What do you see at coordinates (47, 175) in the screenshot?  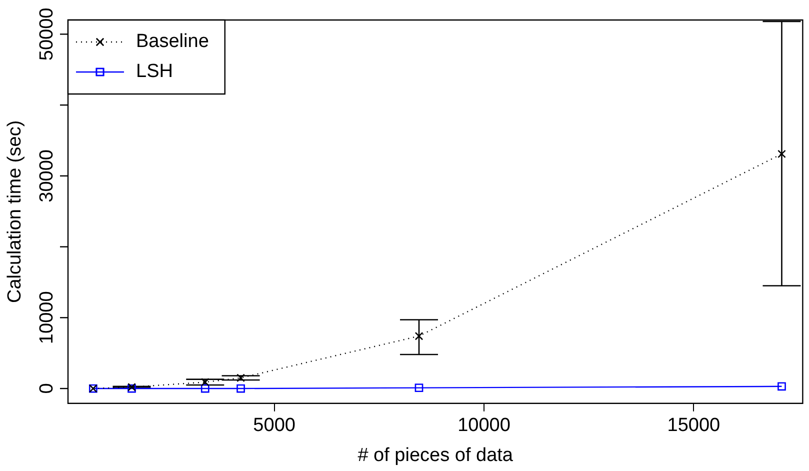 I see `y-tick-label: 30000` at bounding box center [47, 175].